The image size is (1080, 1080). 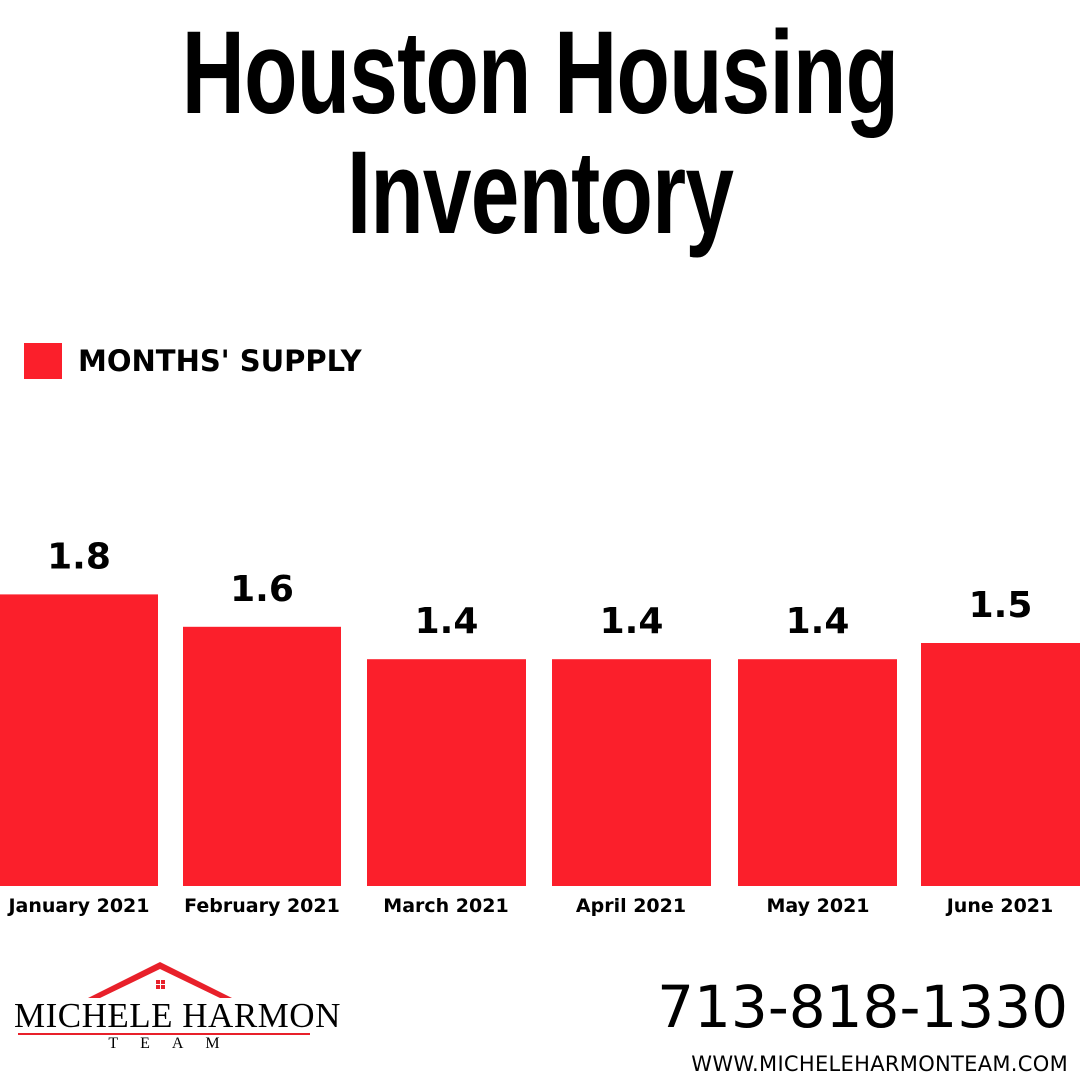 What do you see at coordinates (262, 589) in the screenshot?
I see `data-label-2: 1.6` at bounding box center [262, 589].